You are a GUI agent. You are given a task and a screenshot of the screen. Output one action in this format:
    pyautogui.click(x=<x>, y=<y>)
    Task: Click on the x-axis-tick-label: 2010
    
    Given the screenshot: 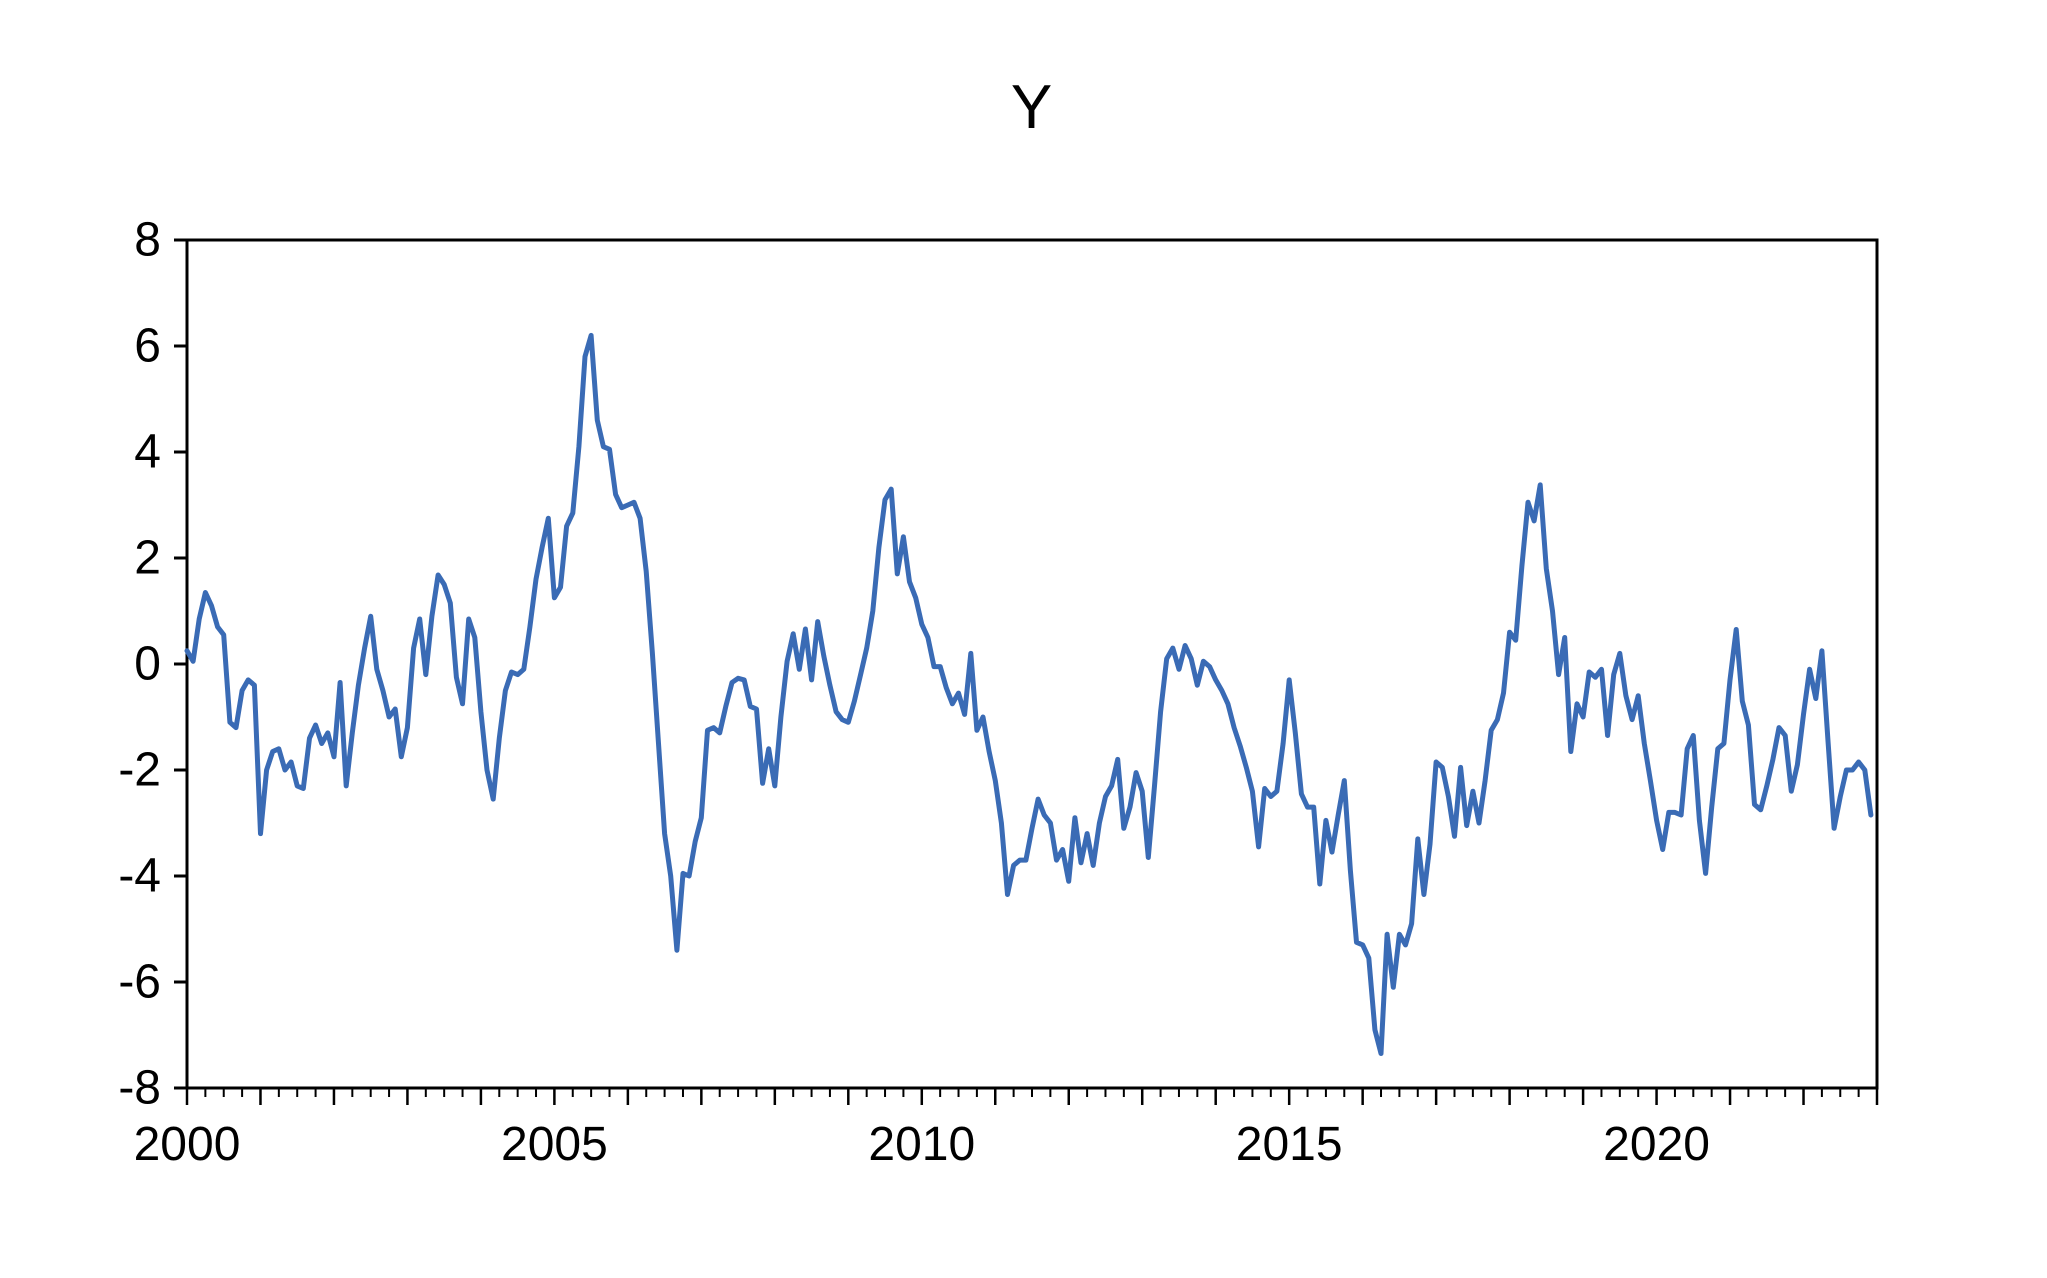 What is the action you would take?
    pyautogui.click(x=921, y=1144)
    